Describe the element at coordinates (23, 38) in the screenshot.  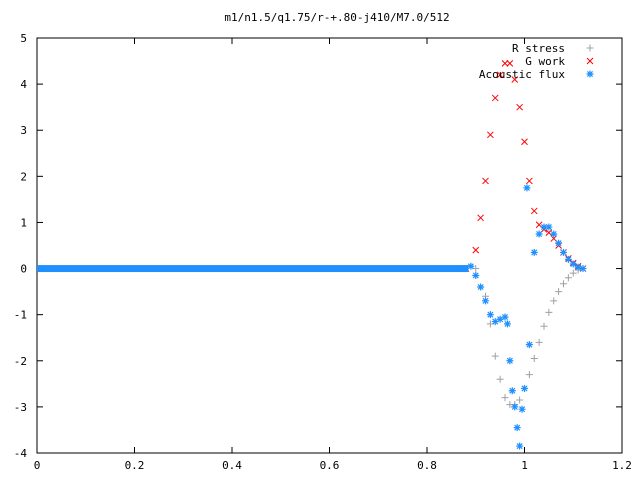
I see `y-tick-label: 5` at that location.